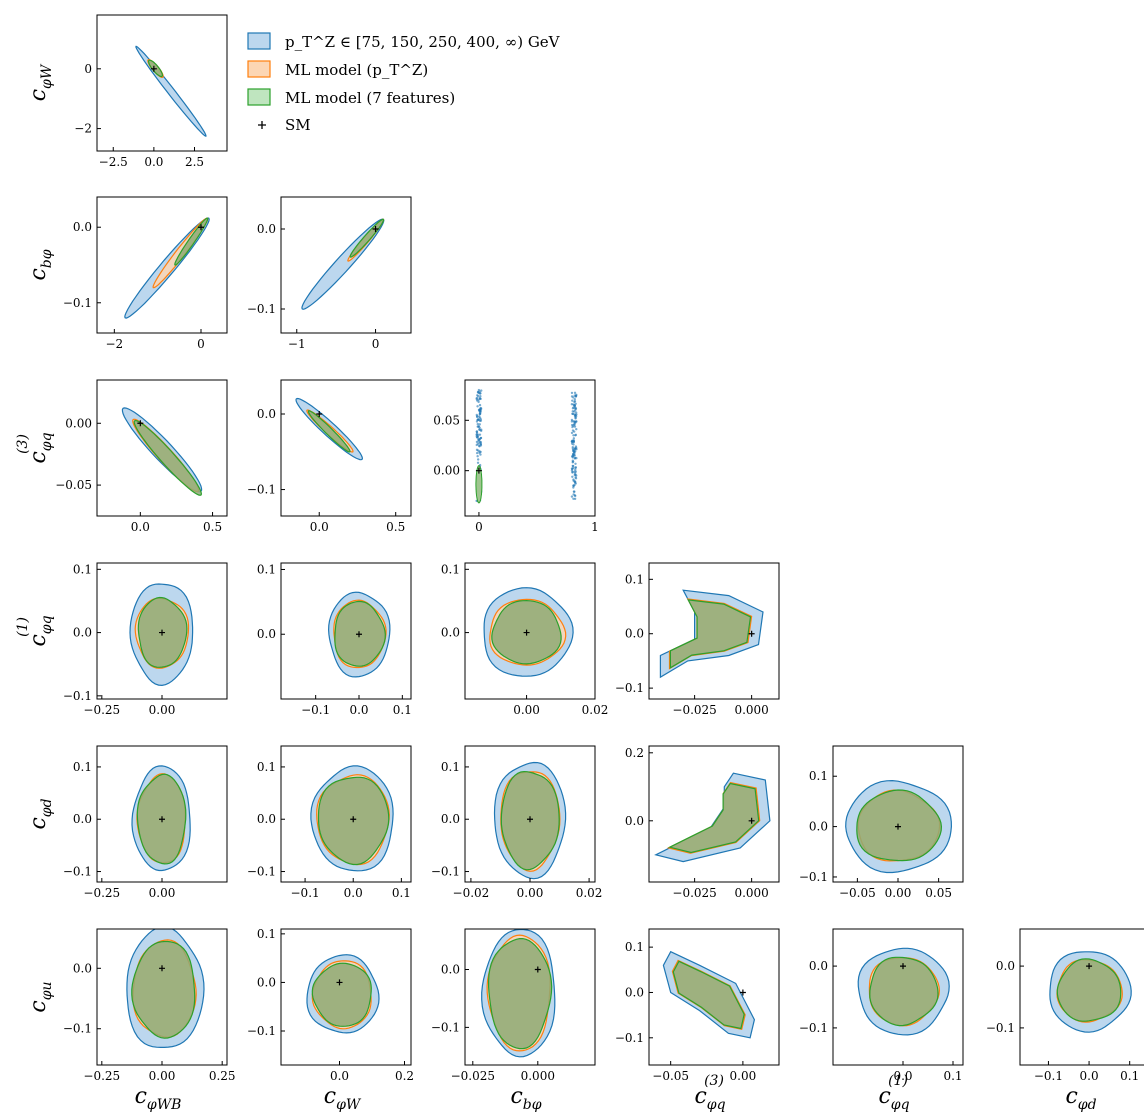  I want to click on y-tick-label: 0.00, so click(78, 423).